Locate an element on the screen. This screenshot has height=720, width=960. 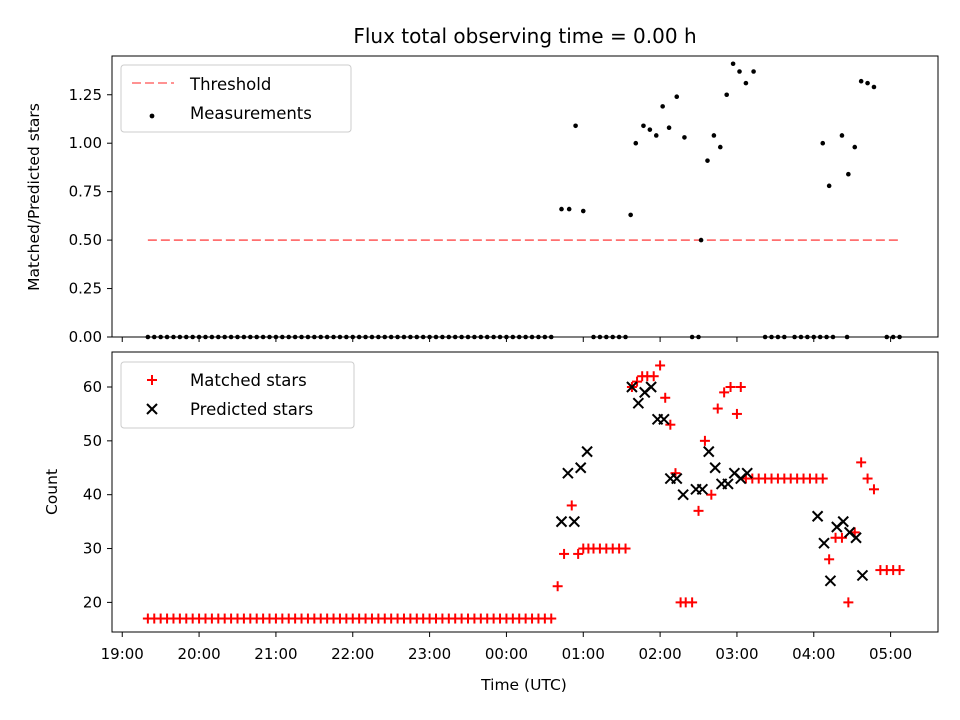
legend-threshold-label: Threshold is located at coordinates (230, 84).